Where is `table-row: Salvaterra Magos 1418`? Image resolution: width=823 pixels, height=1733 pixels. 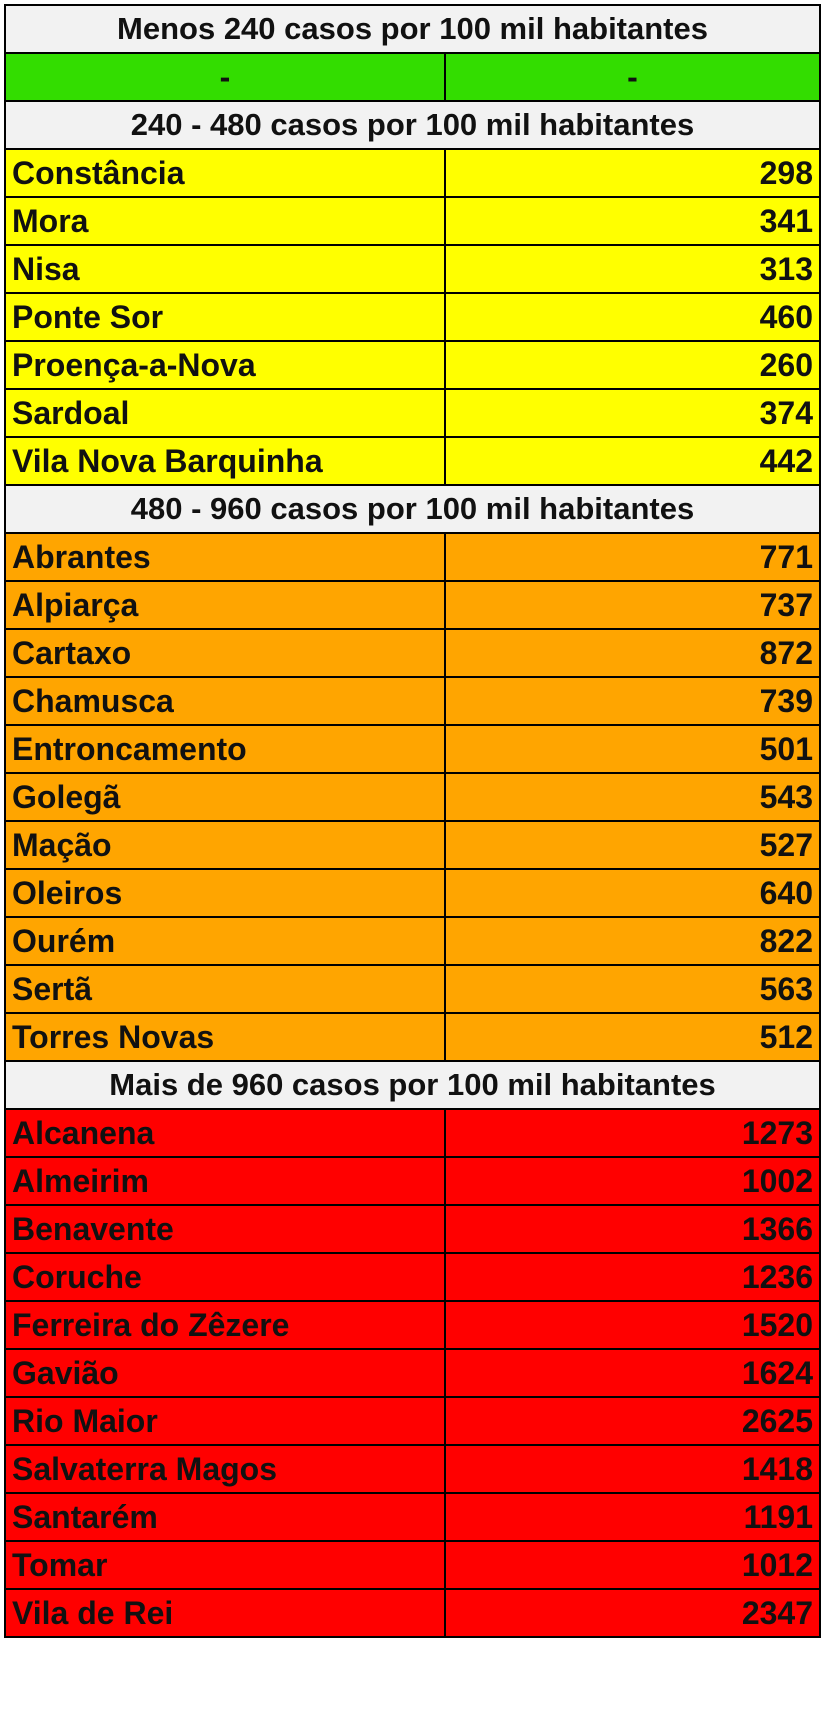 table-row: Salvaterra Magos 1418 is located at coordinates (413, 1469).